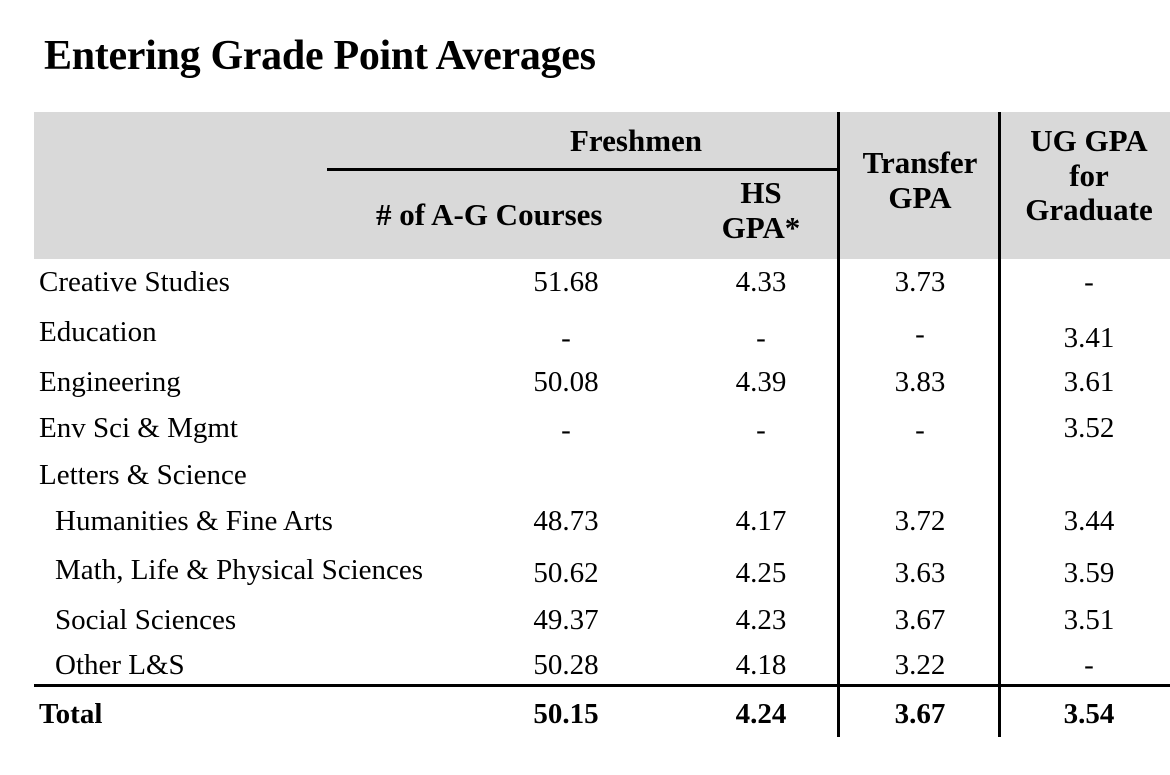  I want to click on cell-transfer: 3.73, so click(920, 282).